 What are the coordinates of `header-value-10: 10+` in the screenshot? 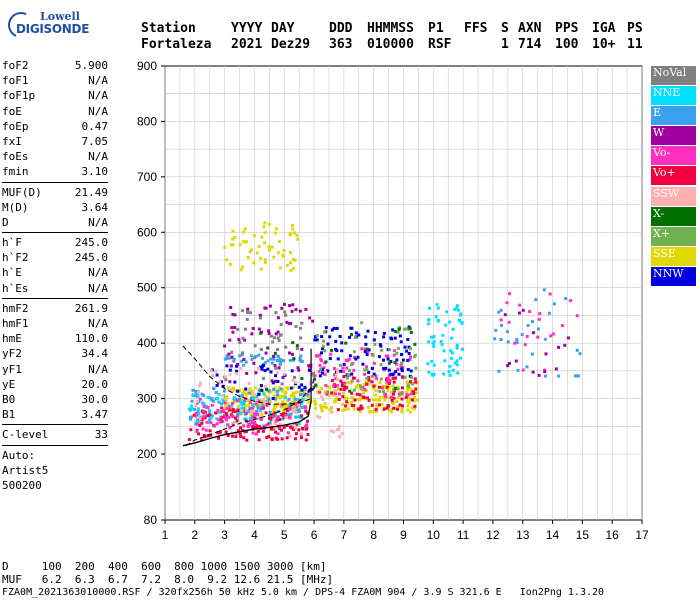 It's located at (604, 44).